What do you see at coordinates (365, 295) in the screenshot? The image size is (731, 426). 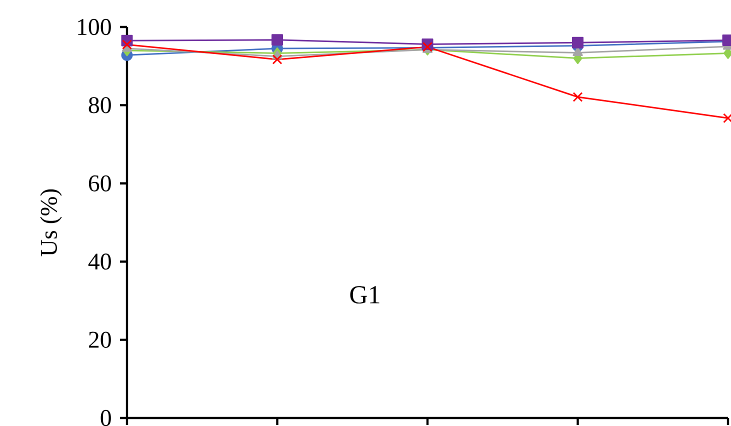 I see `annotation: G1` at bounding box center [365, 295].